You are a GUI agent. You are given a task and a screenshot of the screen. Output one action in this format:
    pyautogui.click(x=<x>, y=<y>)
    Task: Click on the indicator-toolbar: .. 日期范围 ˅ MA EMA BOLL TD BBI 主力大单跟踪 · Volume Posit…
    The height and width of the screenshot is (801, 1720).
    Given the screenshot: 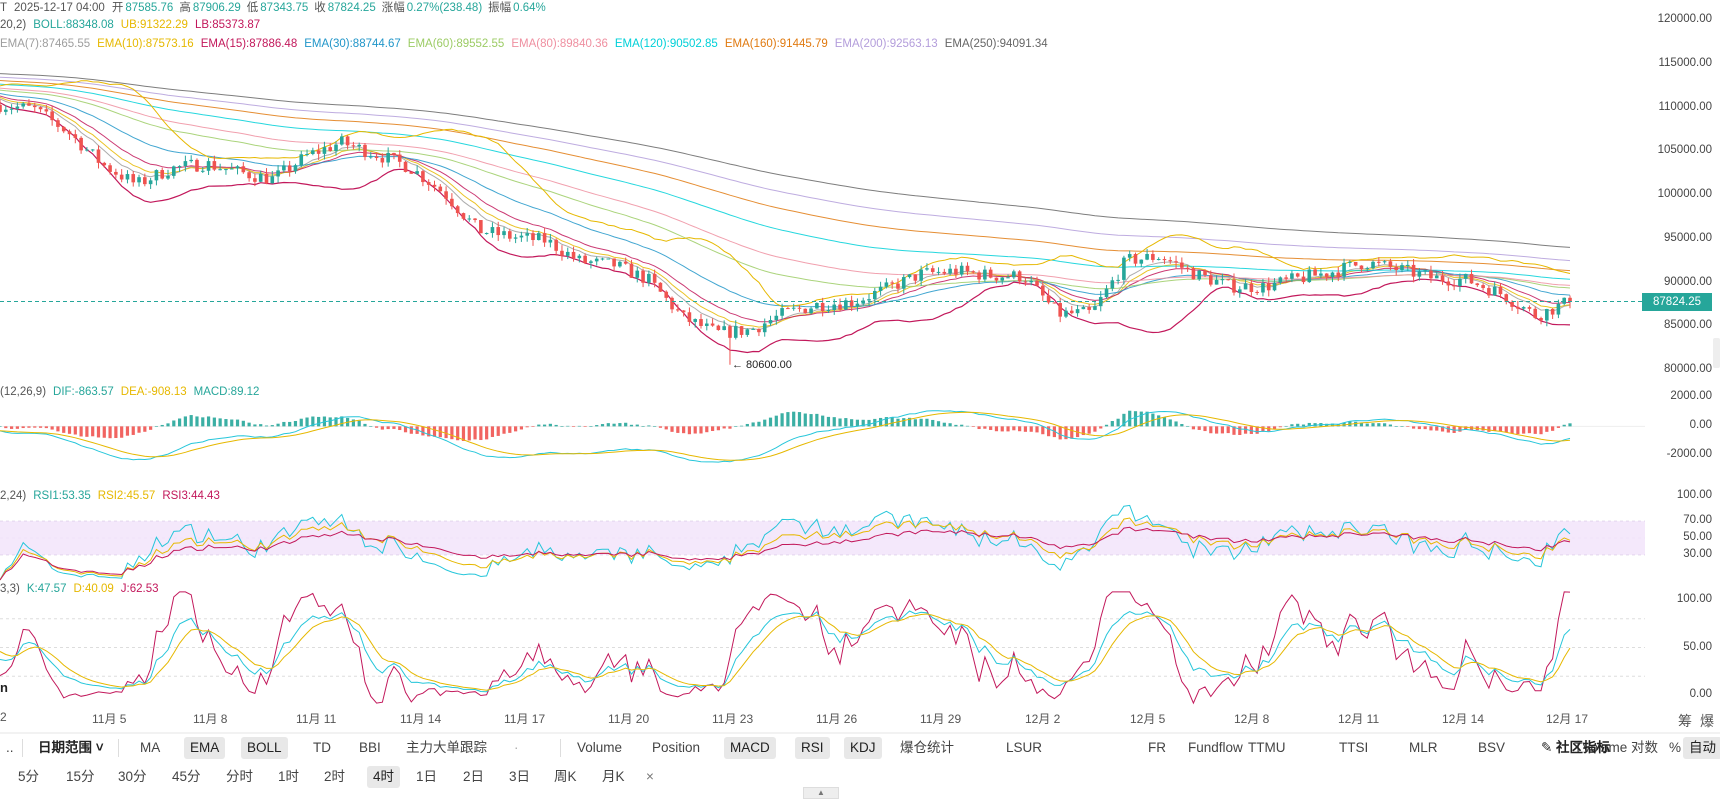 What is the action you would take?
    pyautogui.click(x=860, y=748)
    